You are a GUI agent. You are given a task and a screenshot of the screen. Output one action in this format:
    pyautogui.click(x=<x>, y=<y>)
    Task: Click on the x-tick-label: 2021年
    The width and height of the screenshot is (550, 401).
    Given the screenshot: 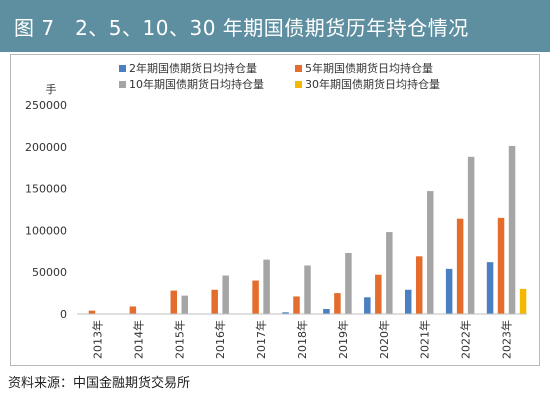 What is the action you would take?
    pyautogui.click(x=425, y=339)
    